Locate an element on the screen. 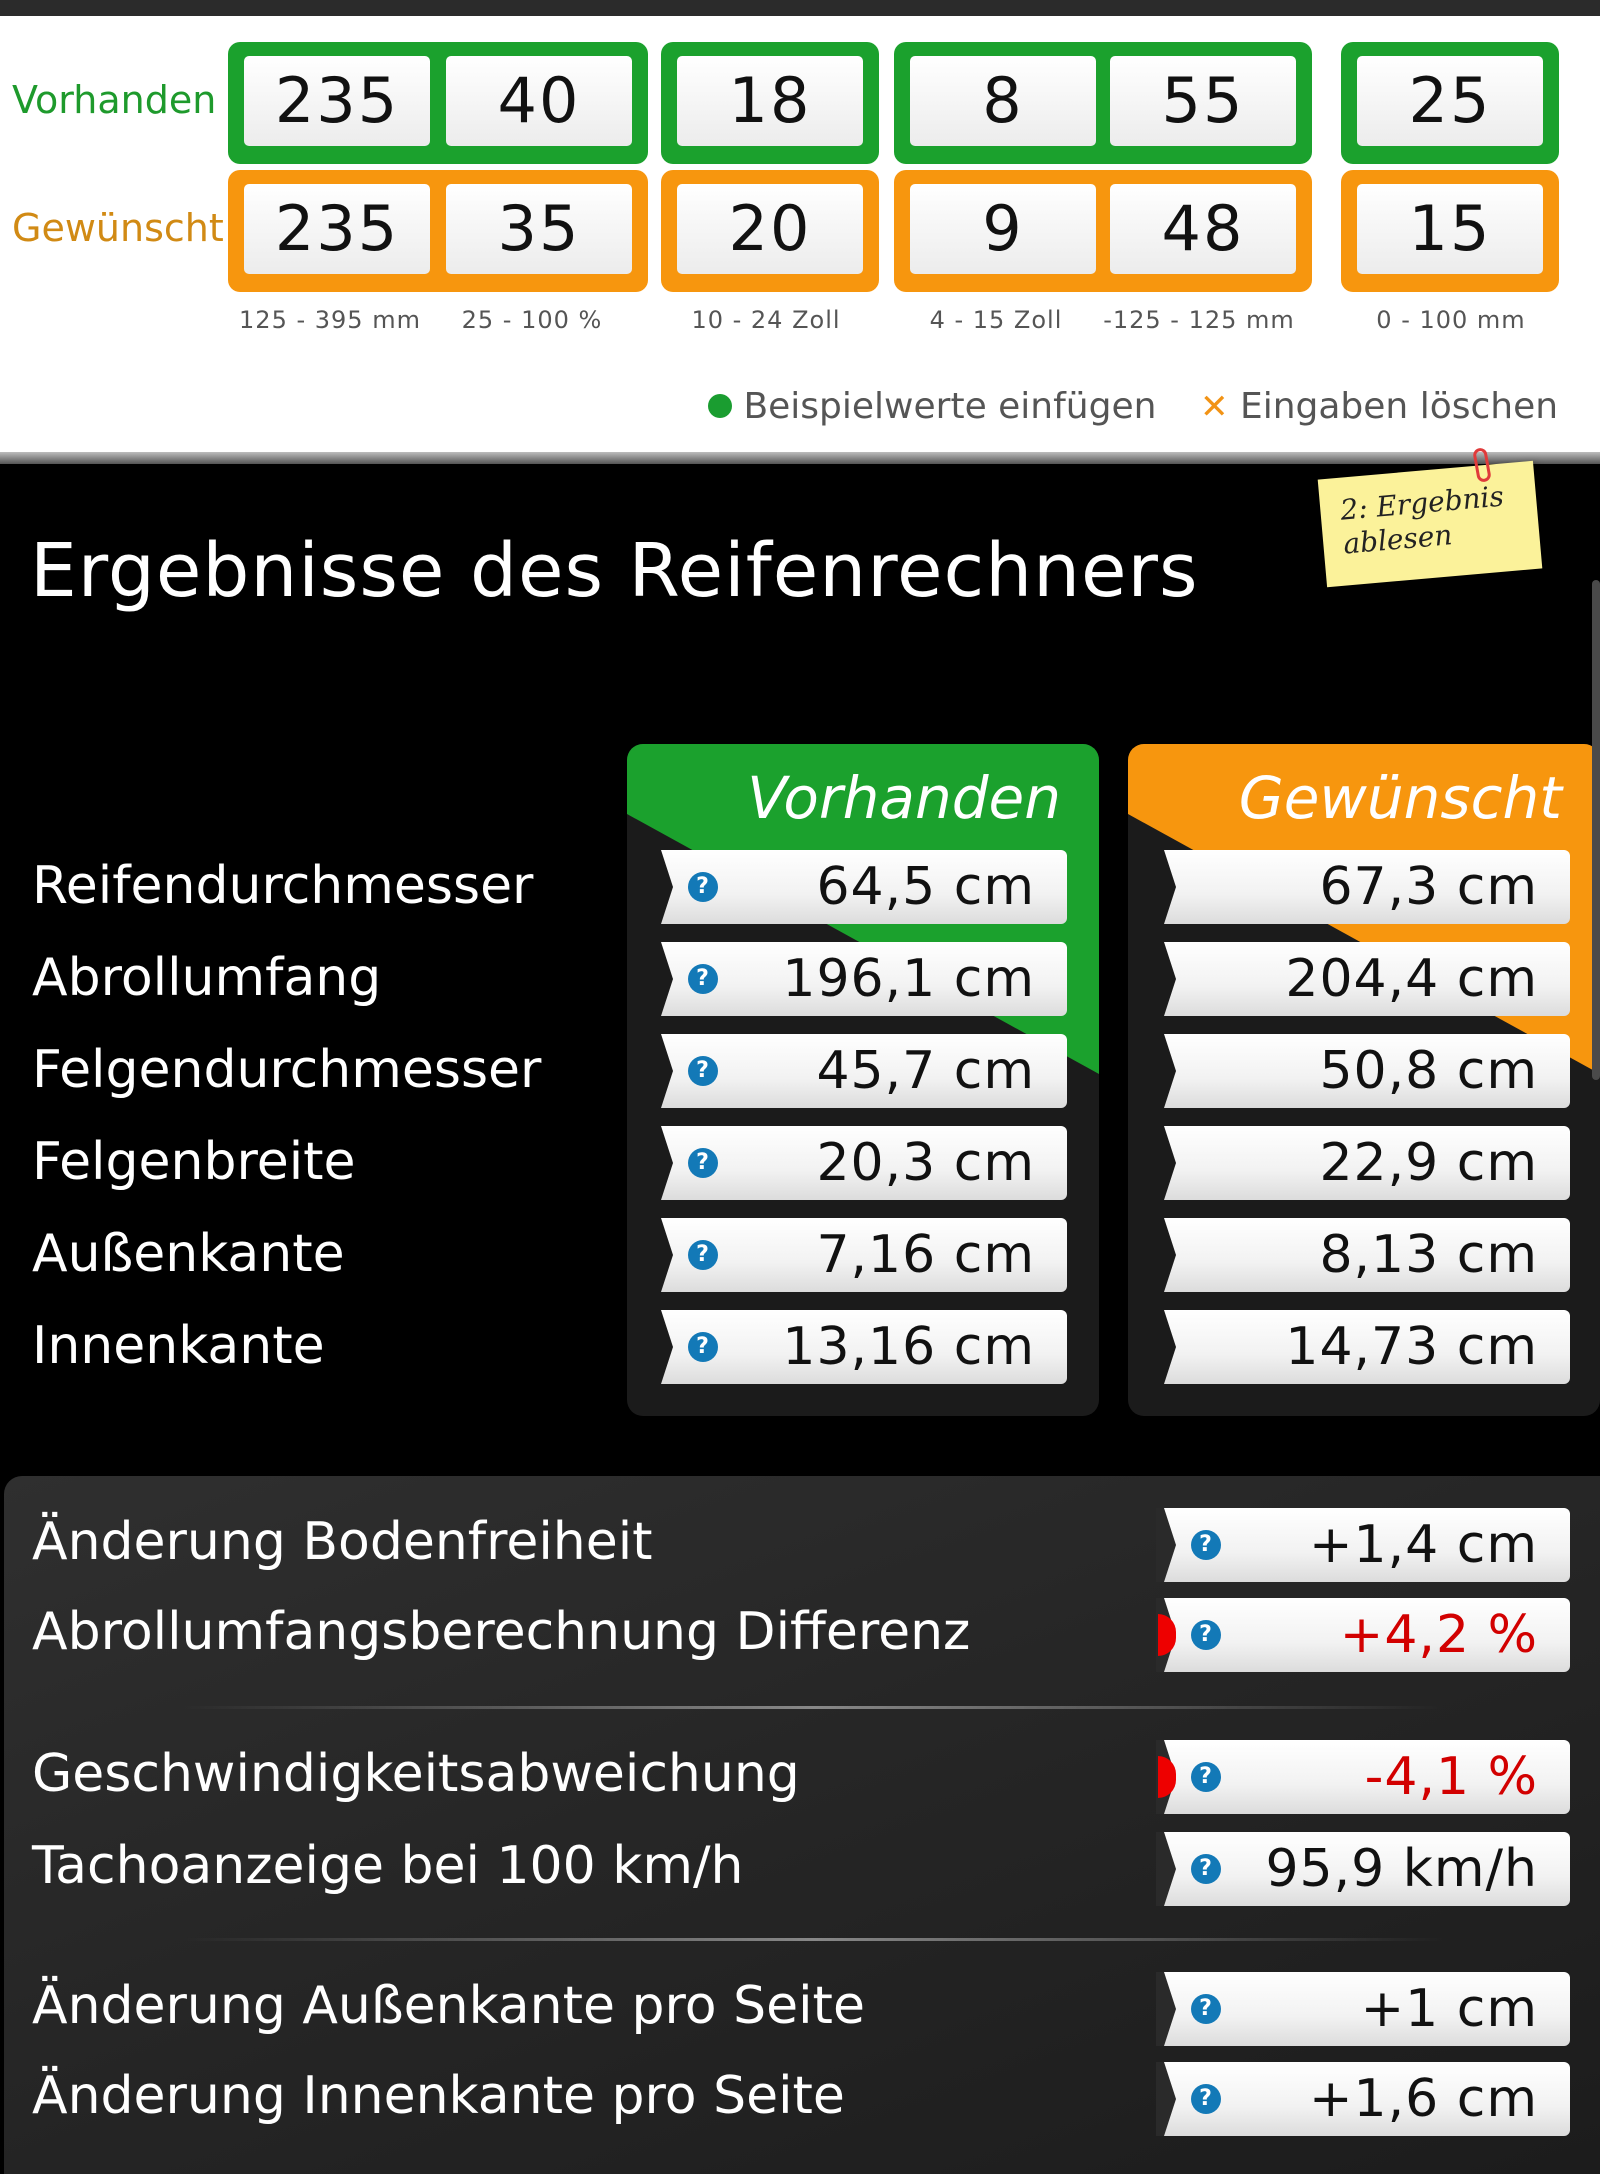 The height and width of the screenshot is (2174, 1600). group-vorhanden-zoll is located at coordinates (770, 103).